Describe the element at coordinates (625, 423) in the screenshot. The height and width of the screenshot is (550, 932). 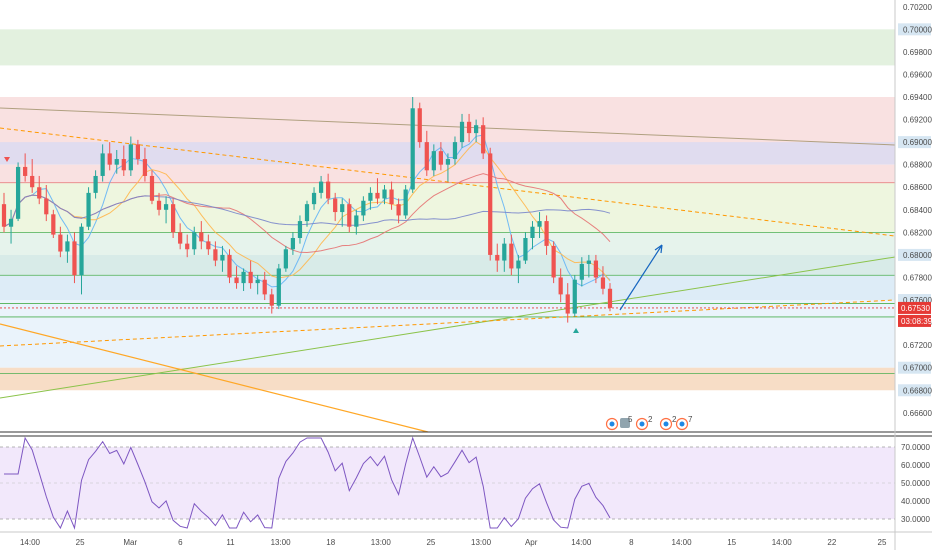
I see `calendar-icon` at that location.